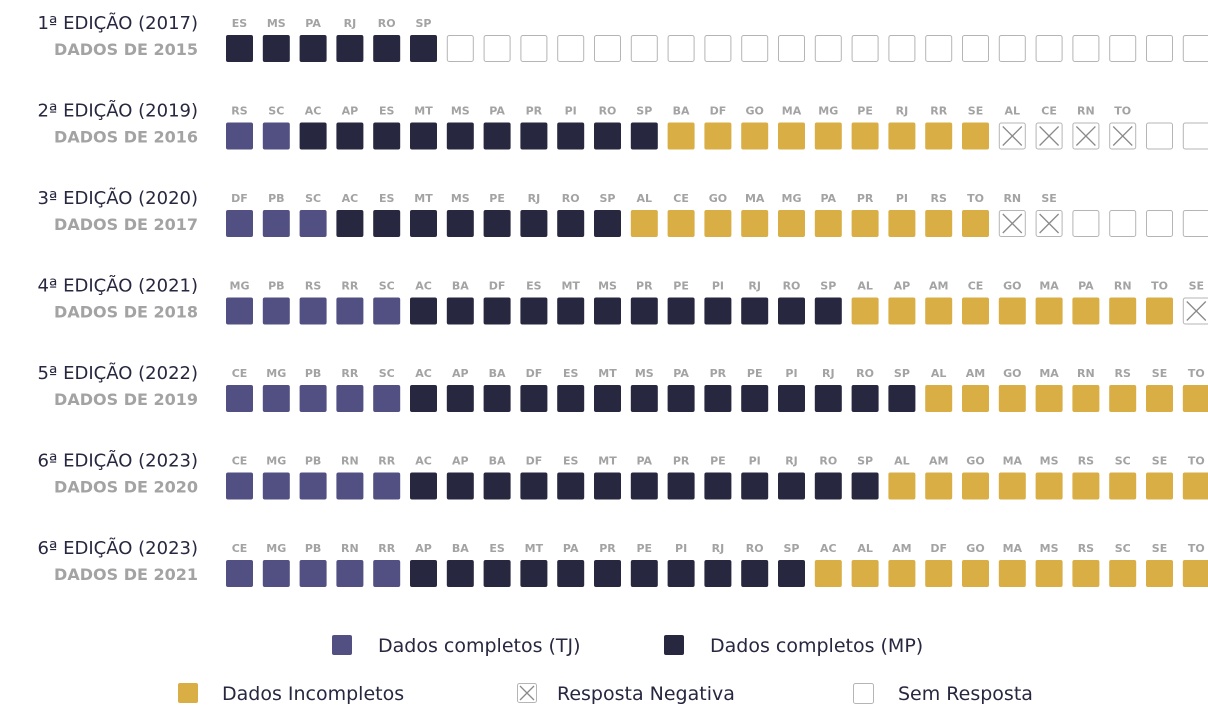  Describe the element at coordinates (126, 312) in the screenshot. I see `data-year-label: DADOS DE 2018` at that location.